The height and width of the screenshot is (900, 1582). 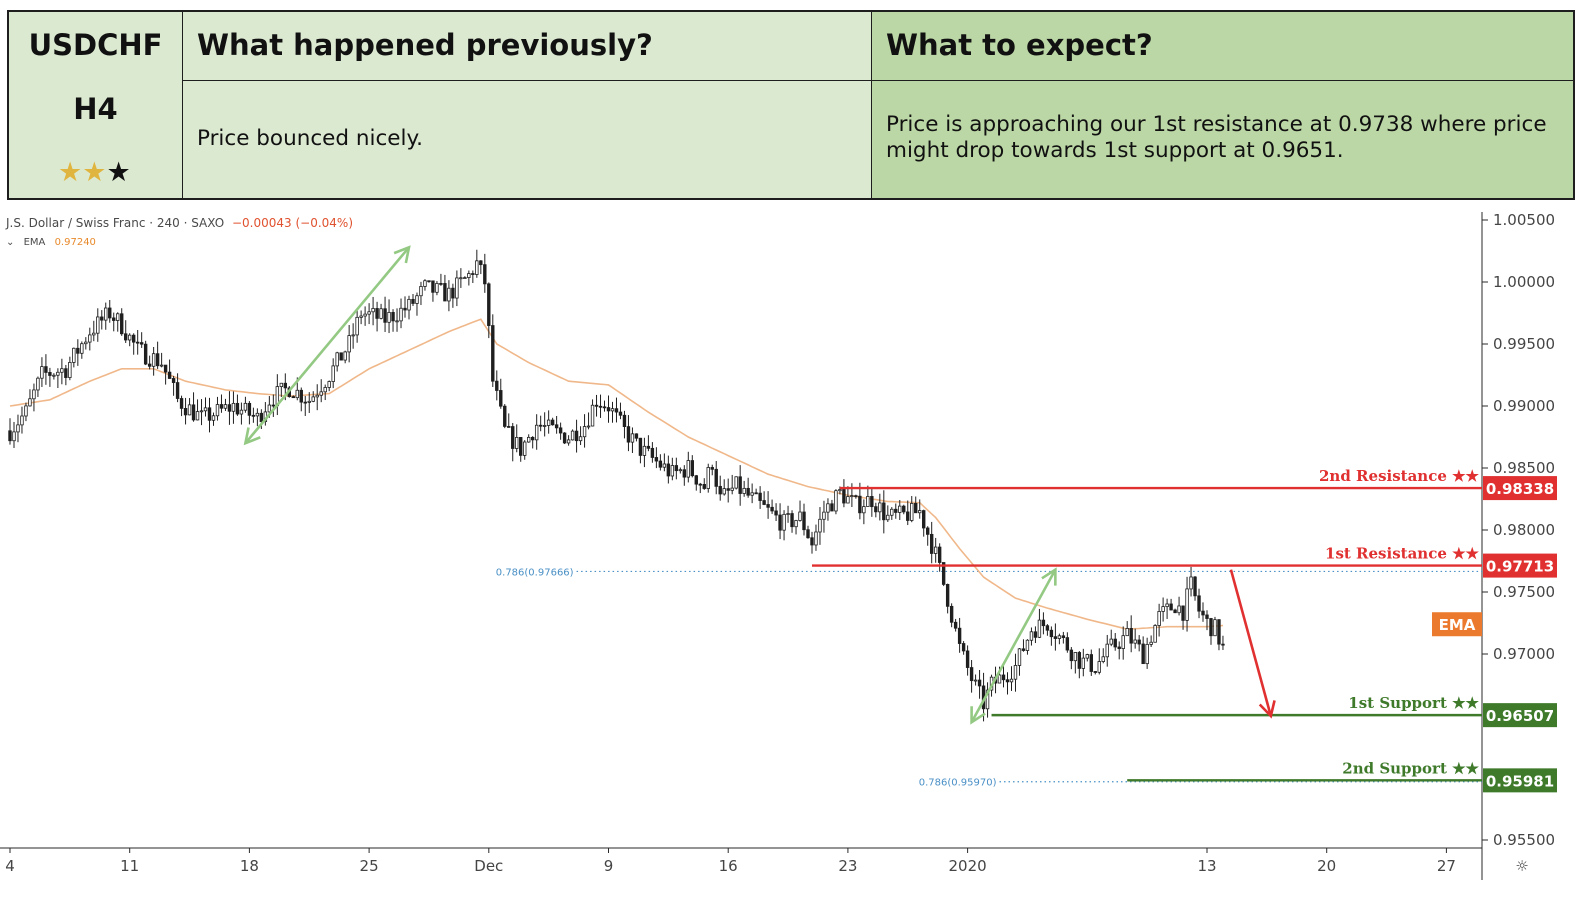 I want to click on x-tick-label: 13, so click(x=1206, y=866).